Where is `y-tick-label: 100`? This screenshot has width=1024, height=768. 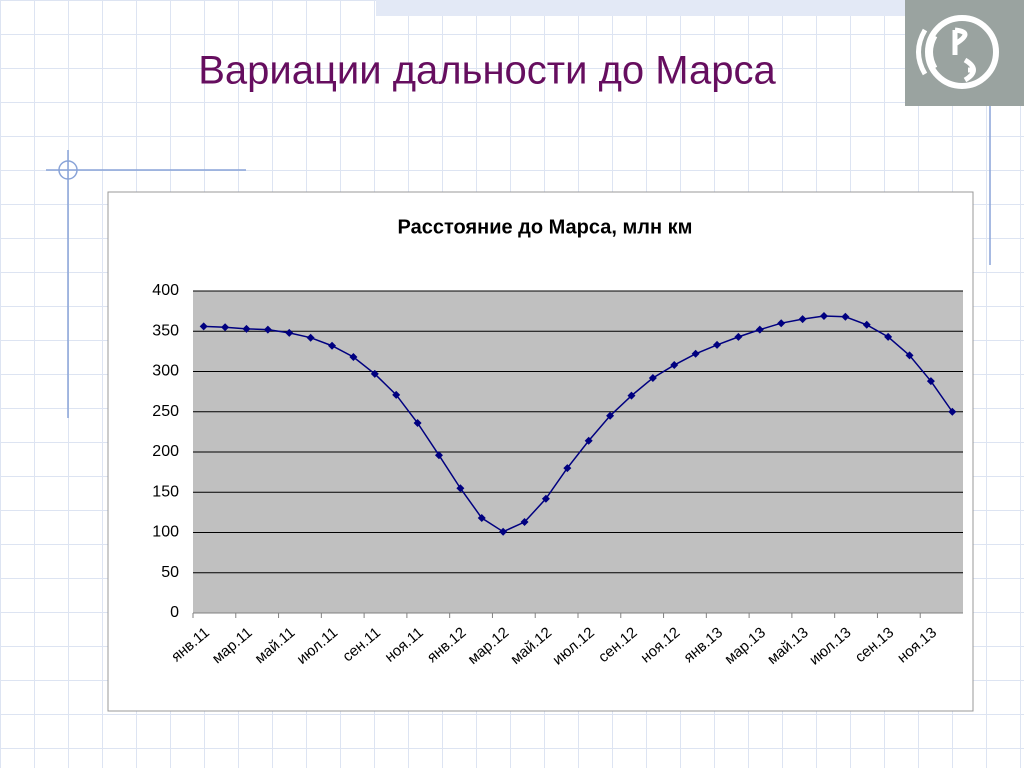 y-tick-label: 100 is located at coordinates (165, 532).